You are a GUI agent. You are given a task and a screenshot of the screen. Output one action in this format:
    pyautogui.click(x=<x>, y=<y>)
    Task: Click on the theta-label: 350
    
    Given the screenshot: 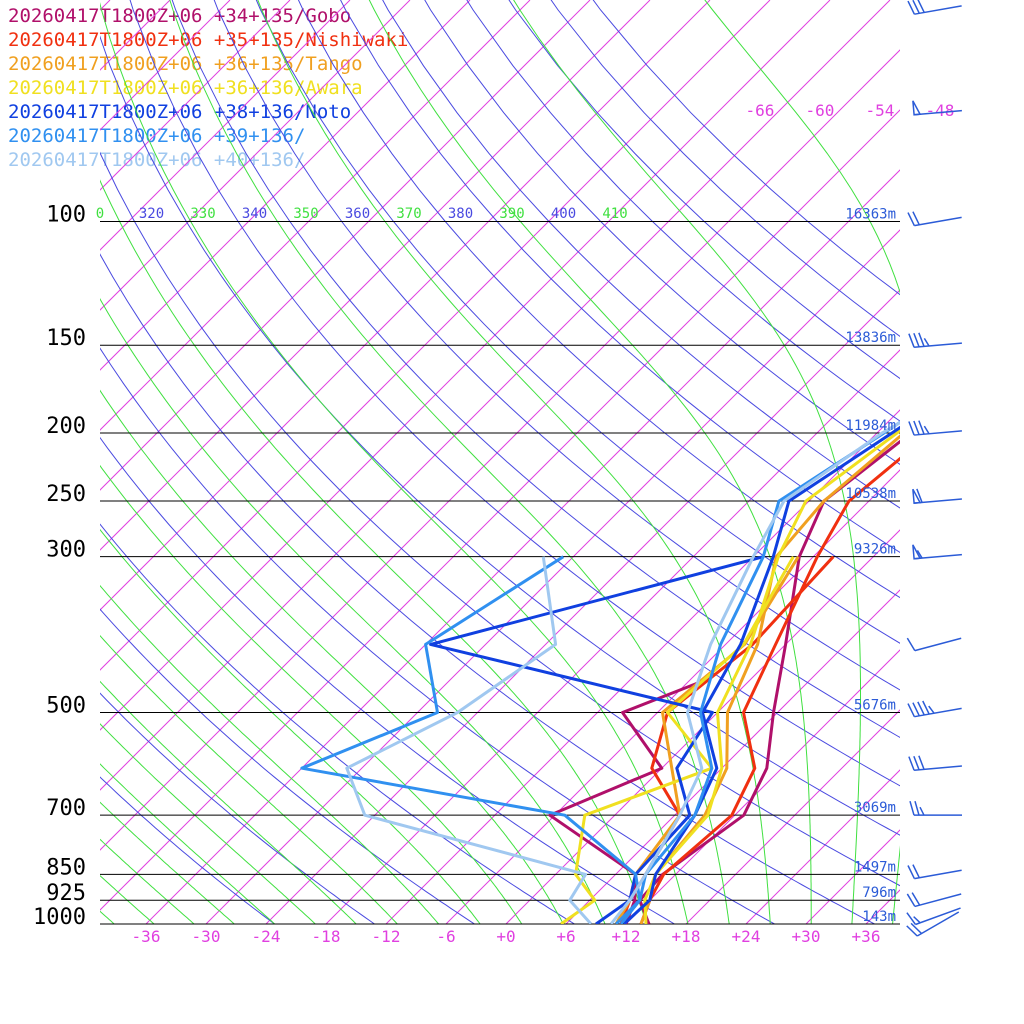 What is the action you would take?
    pyautogui.click(x=305, y=214)
    